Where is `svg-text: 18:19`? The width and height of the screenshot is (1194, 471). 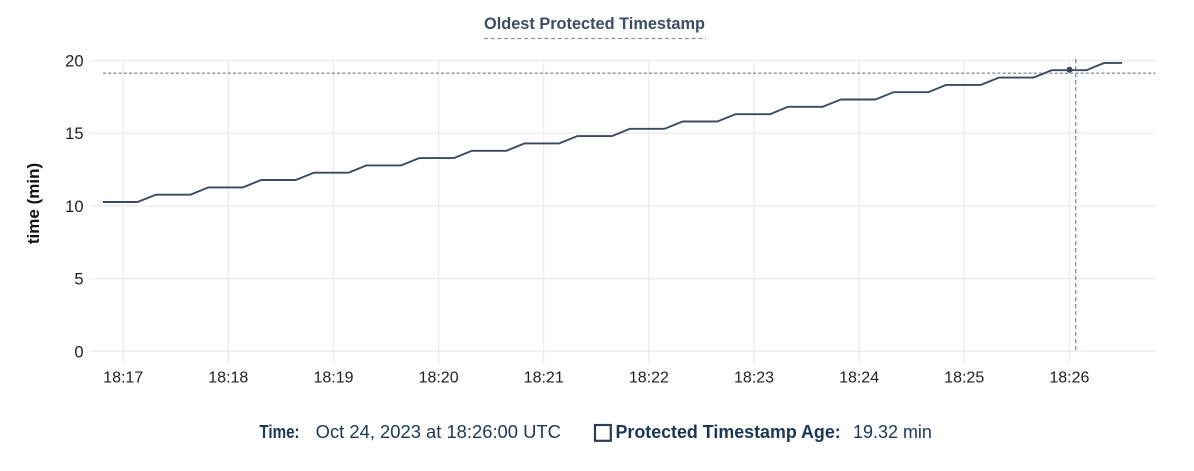 svg-text: 18:19 is located at coordinates (333, 378).